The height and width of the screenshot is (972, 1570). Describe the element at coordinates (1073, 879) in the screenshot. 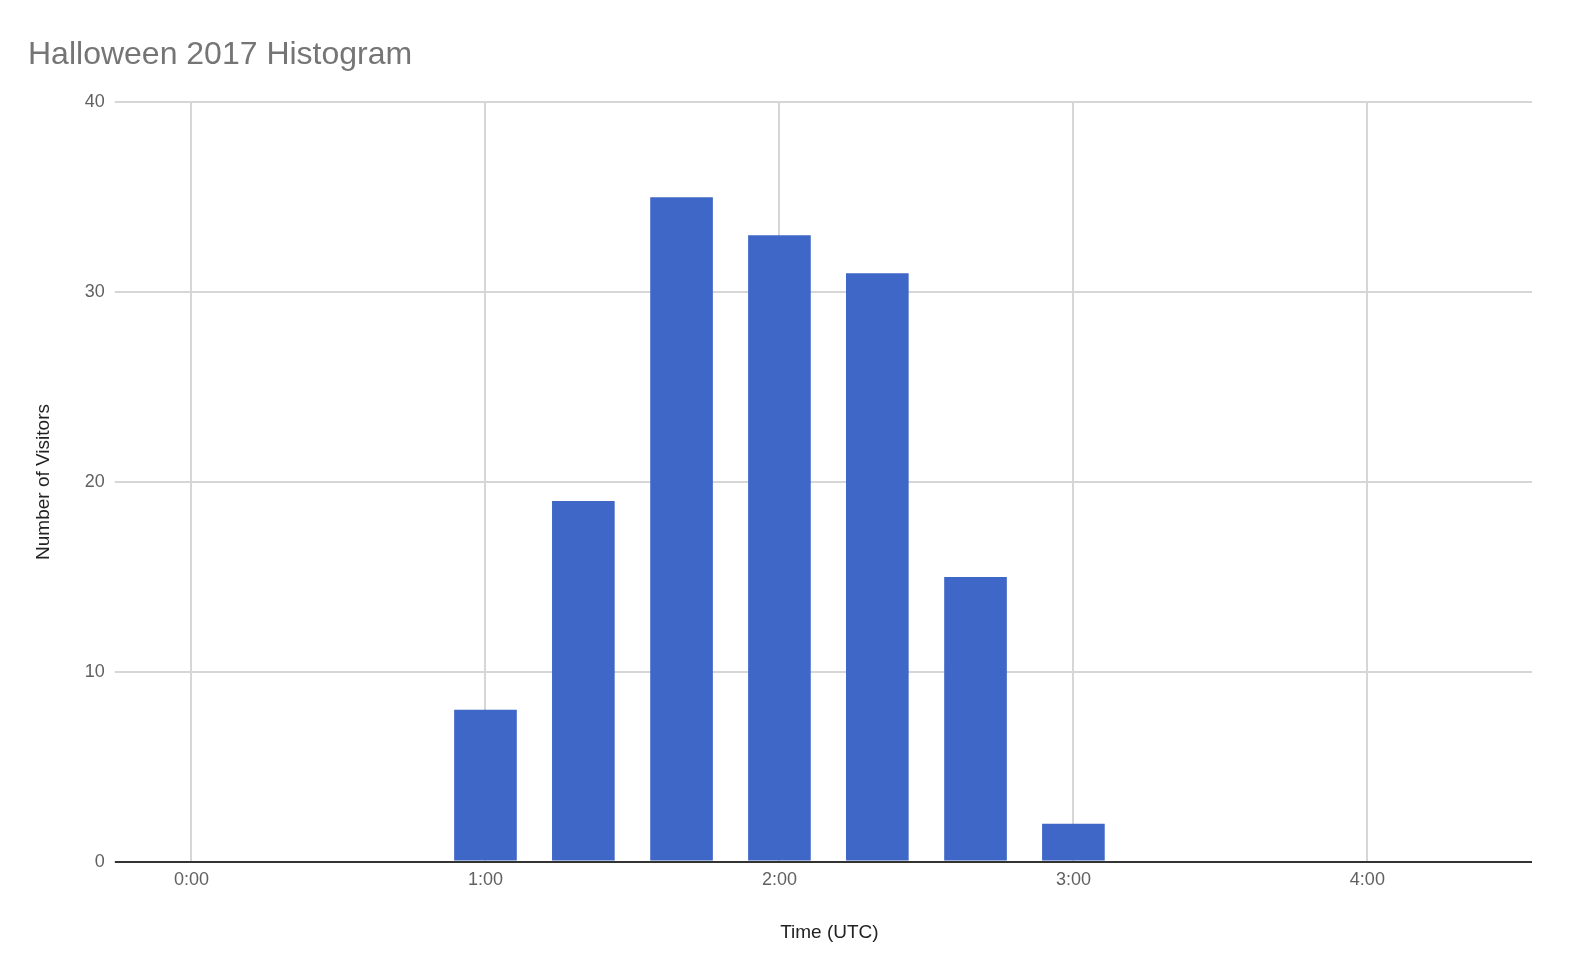

I see `x-tick-label: 3:00` at that location.